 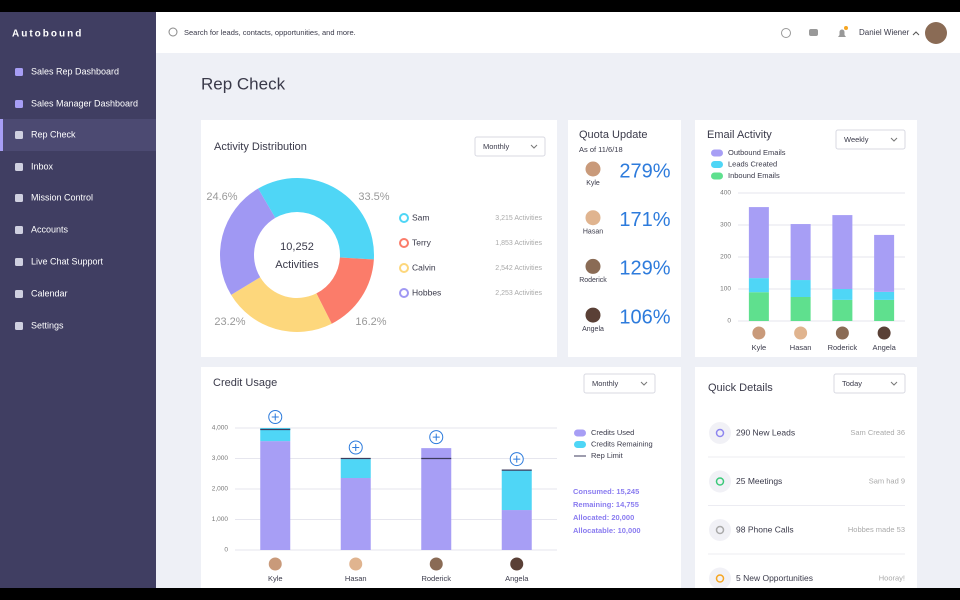 What do you see at coordinates (370, 322) in the screenshot?
I see `percent-label: 16.2%` at bounding box center [370, 322].